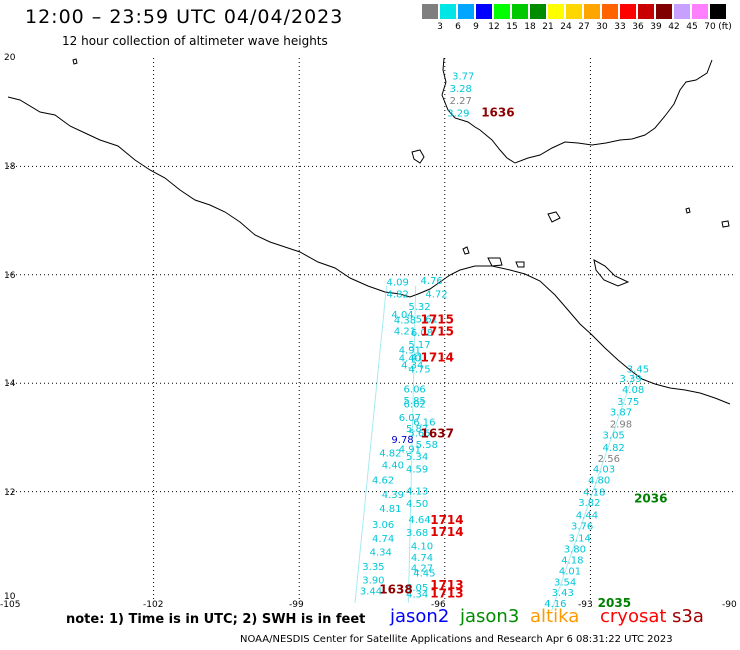 This screenshot has height=650, width=740. I want to click on wave-height-label: 4.27, so click(422, 568).